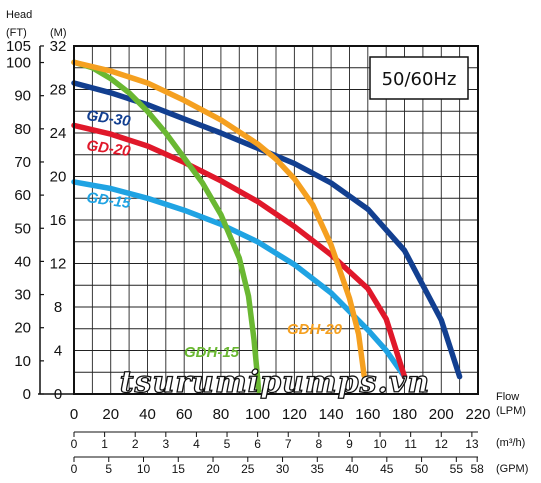 The height and width of the screenshot is (483, 541). I want to click on m3h-tick-label: 12, so click(442, 444).